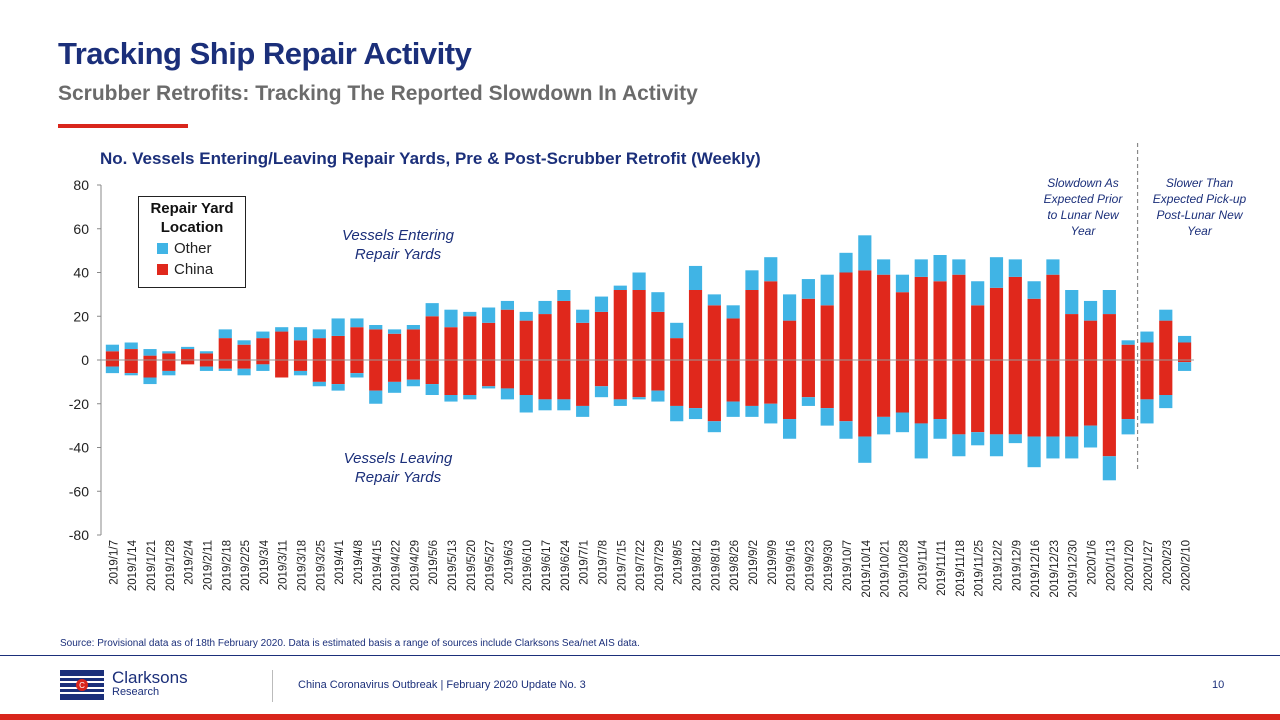 This screenshot has width=1280, height=720. I want to click on logo-line-1: Clarksons, so click(150, 677).